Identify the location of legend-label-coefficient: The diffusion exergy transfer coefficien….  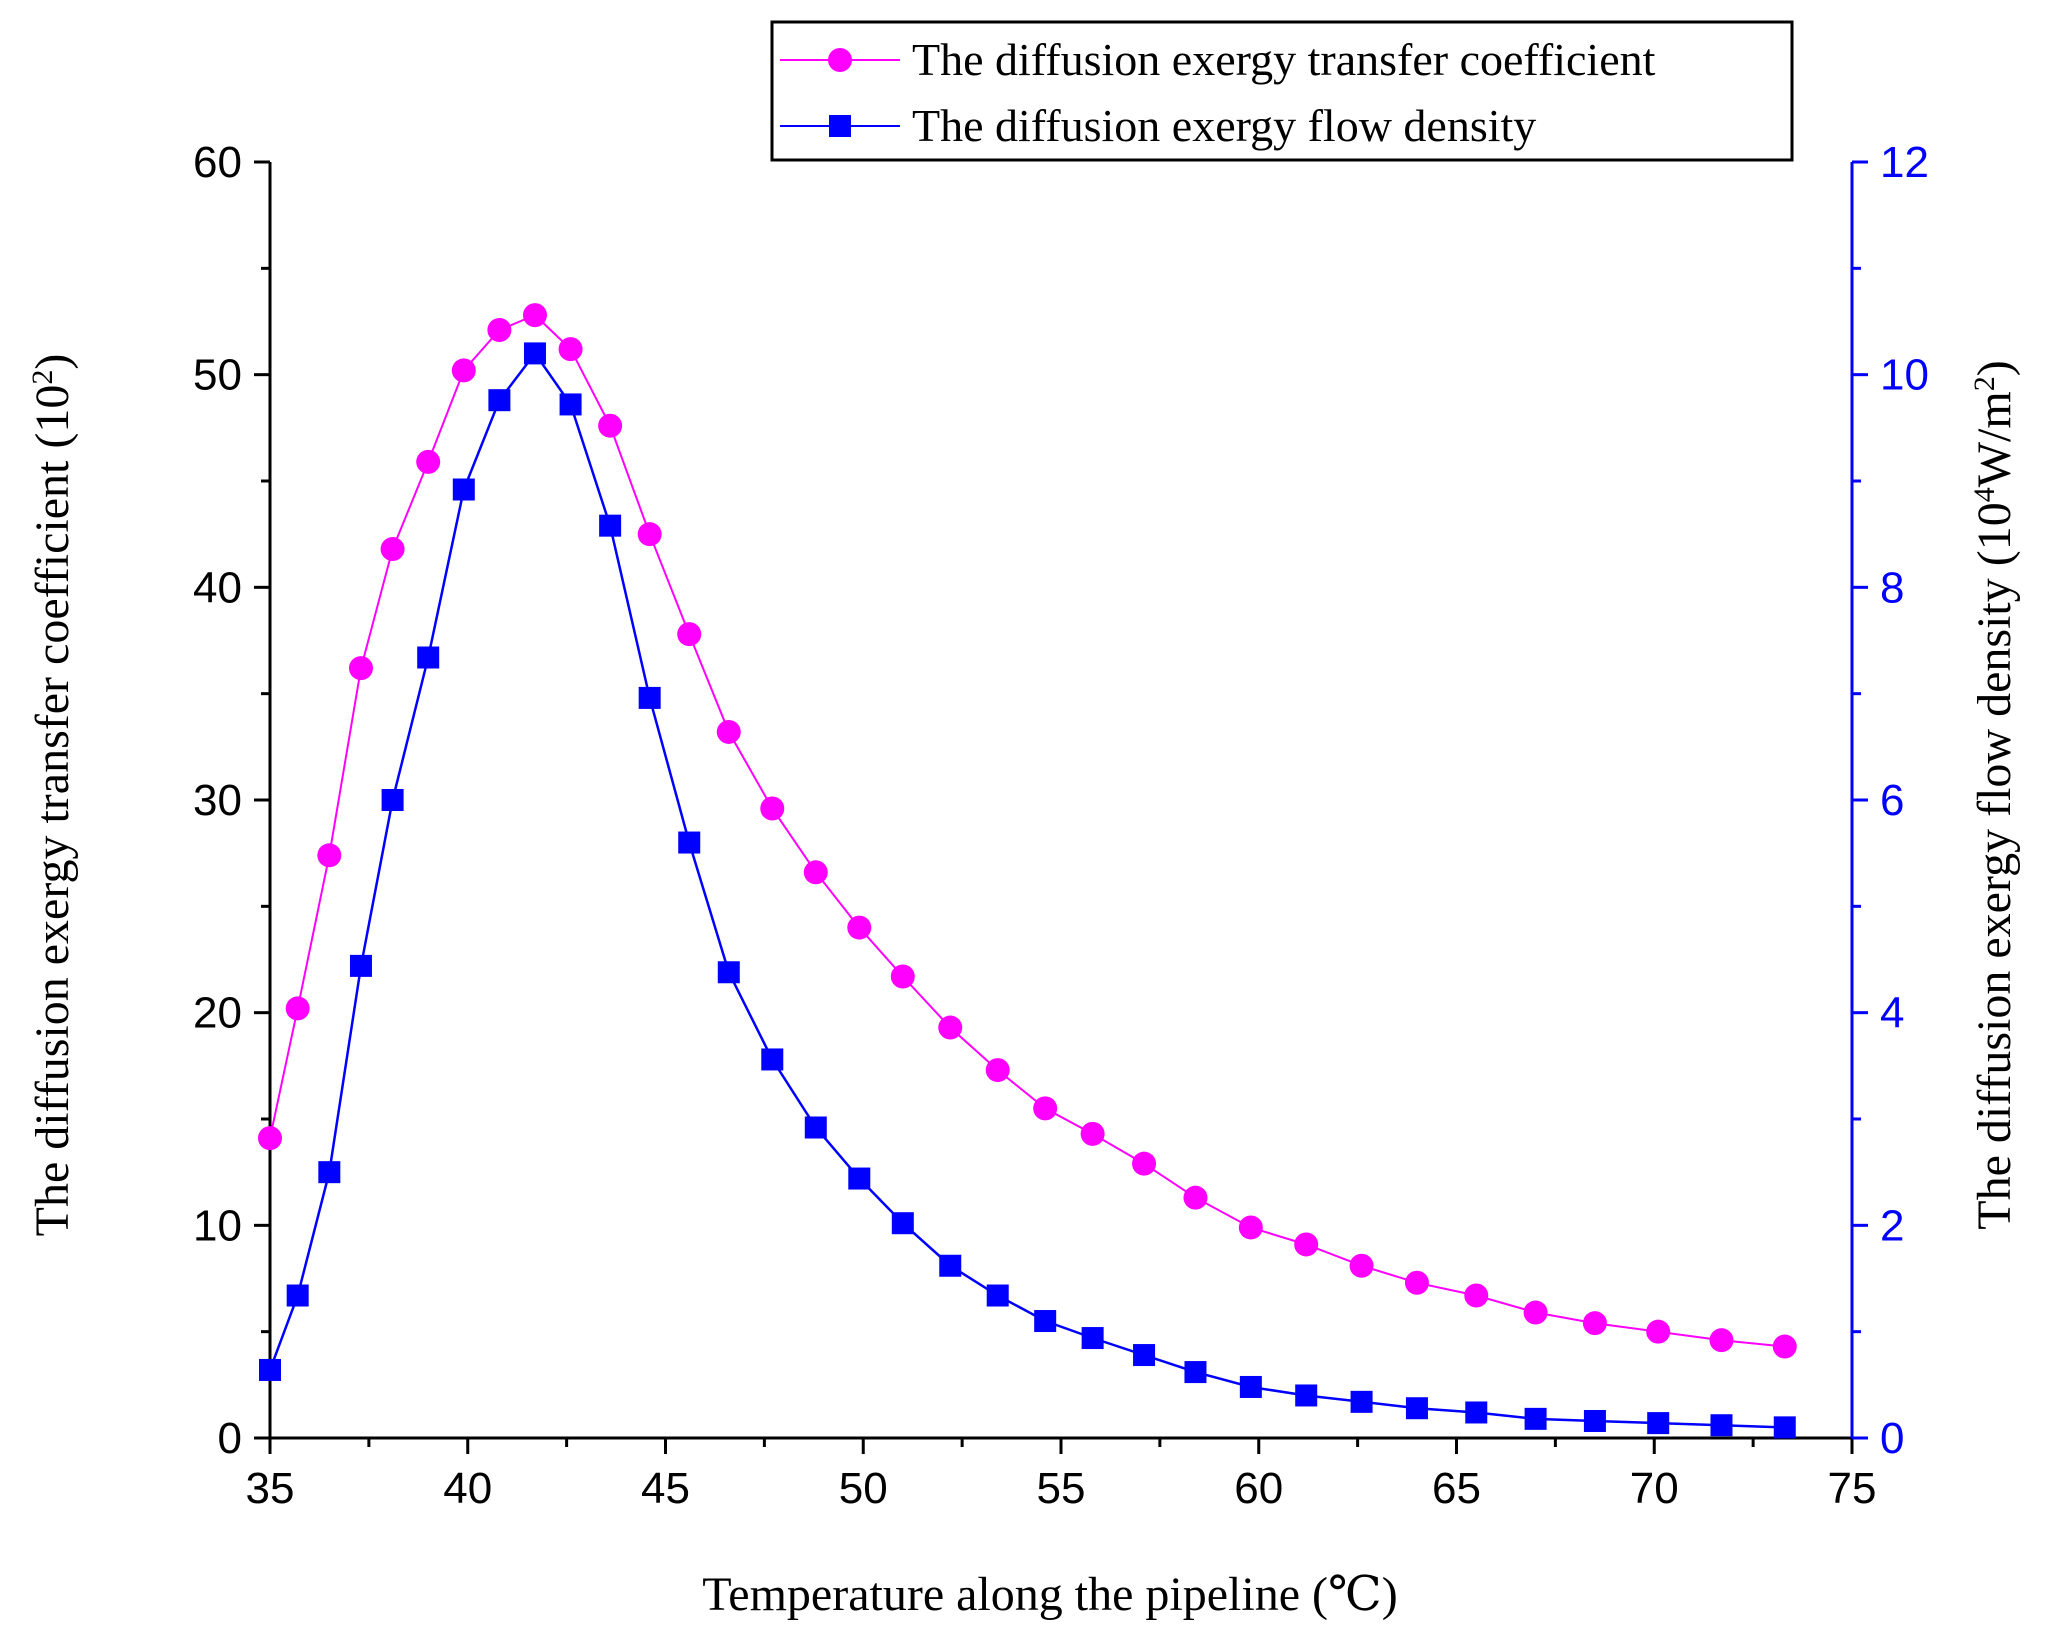
(1284, 59).